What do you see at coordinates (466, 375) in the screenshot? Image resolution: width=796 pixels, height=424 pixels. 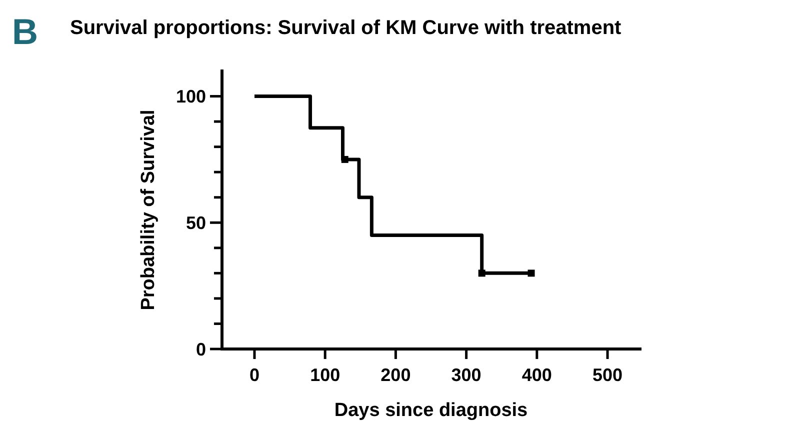 I see `x-tick-label: 300` at bounding box center [466, 375].